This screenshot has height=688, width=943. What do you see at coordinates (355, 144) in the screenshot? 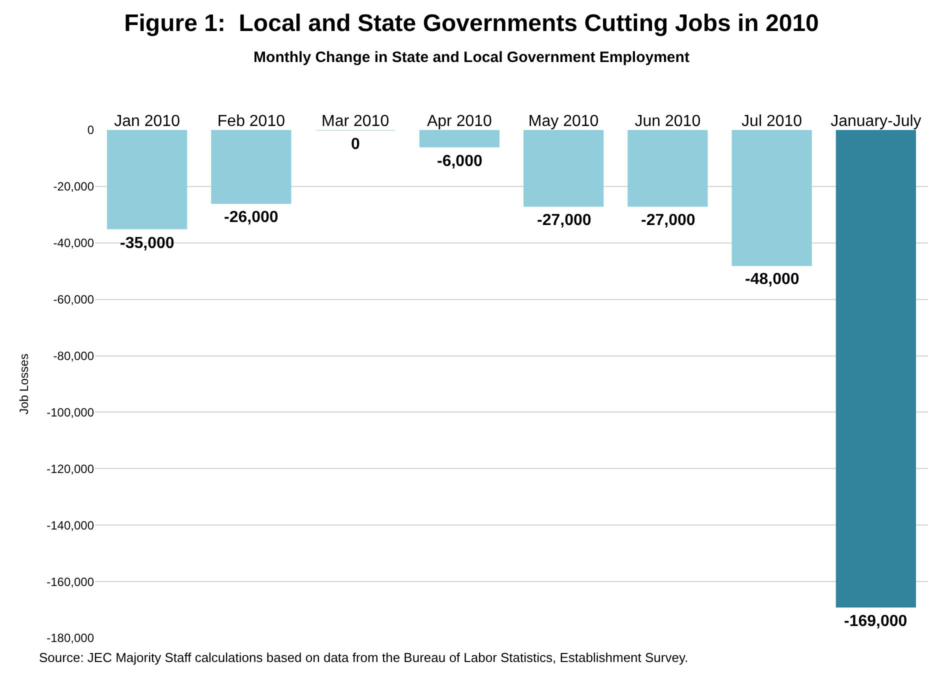
I see `data-label: 0` at bounding box center [355, 144].